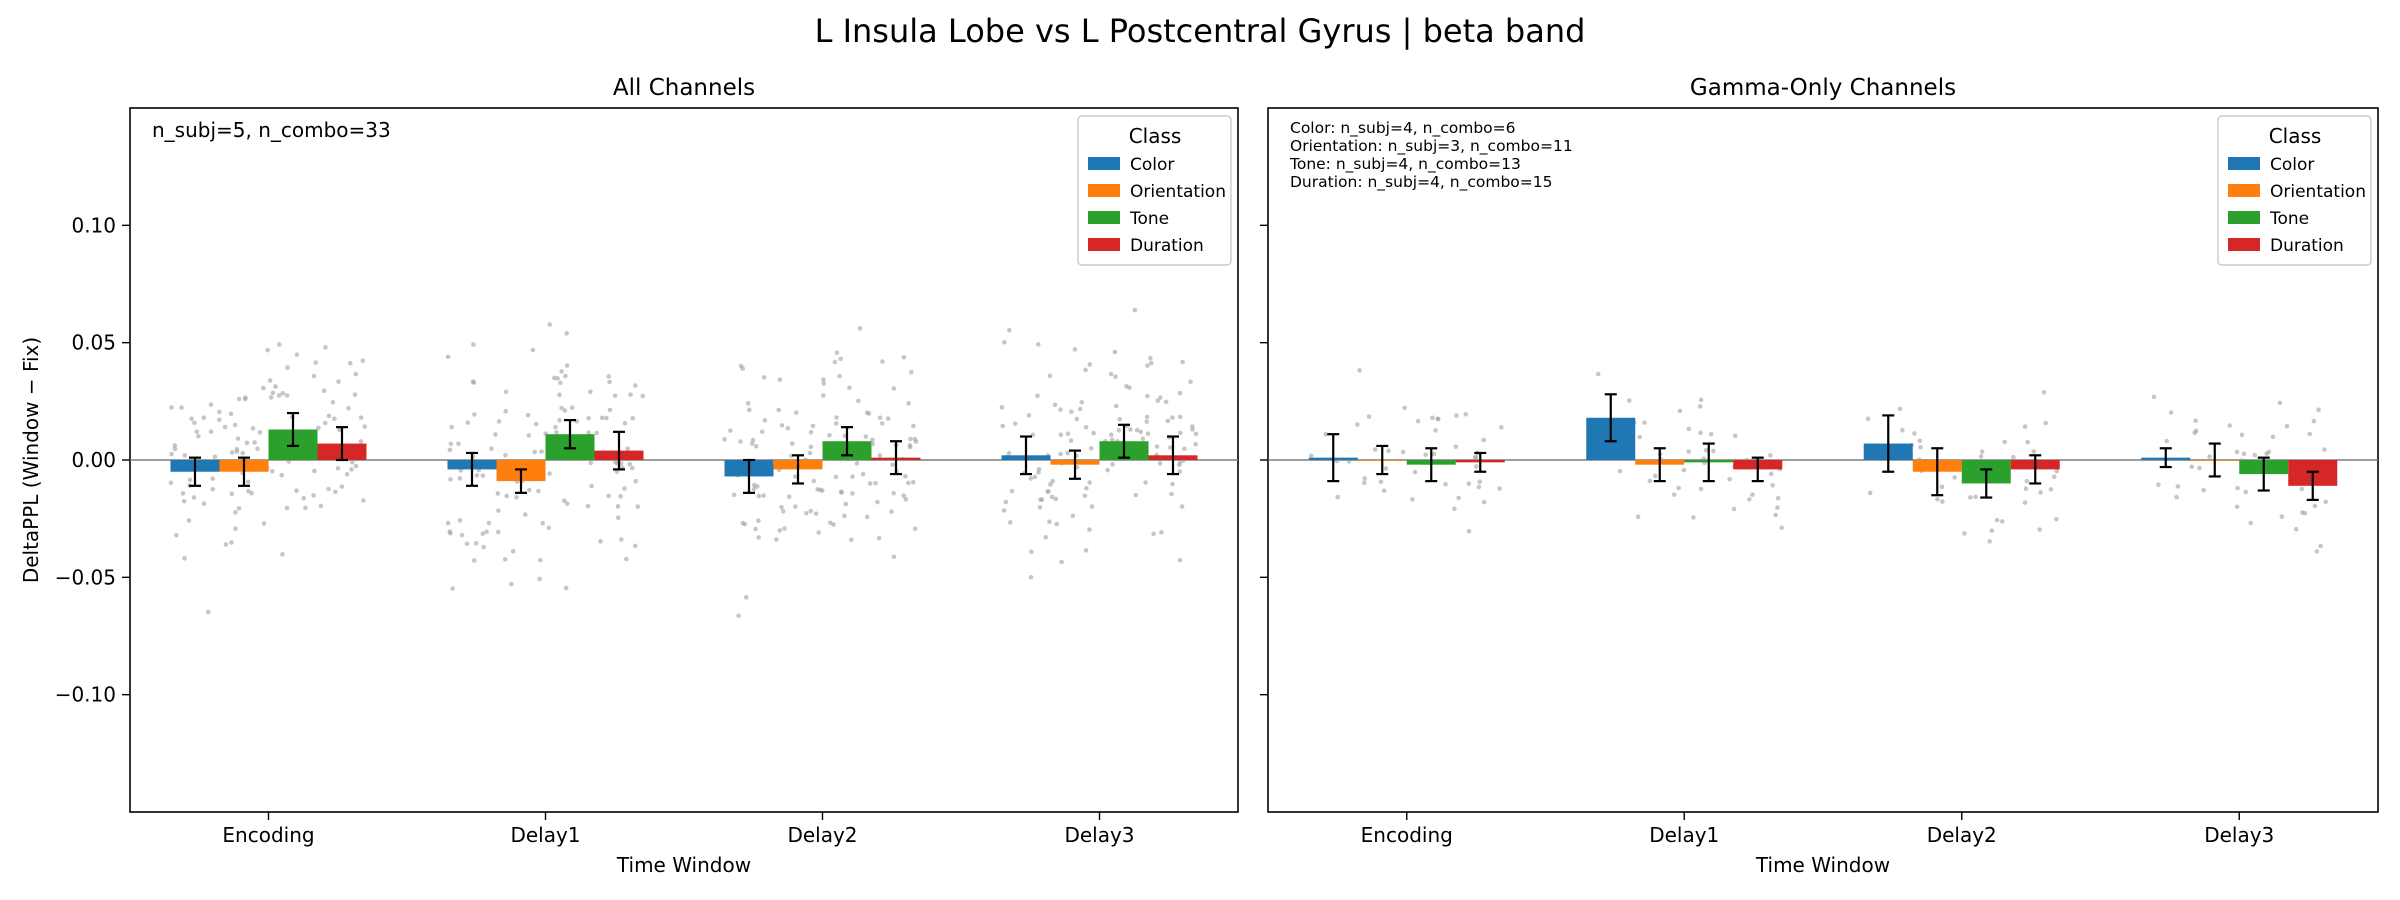 The height and width of the screenshot is (900, 2400). I want to click on legend-label: Orientation, so click(1178, 192).